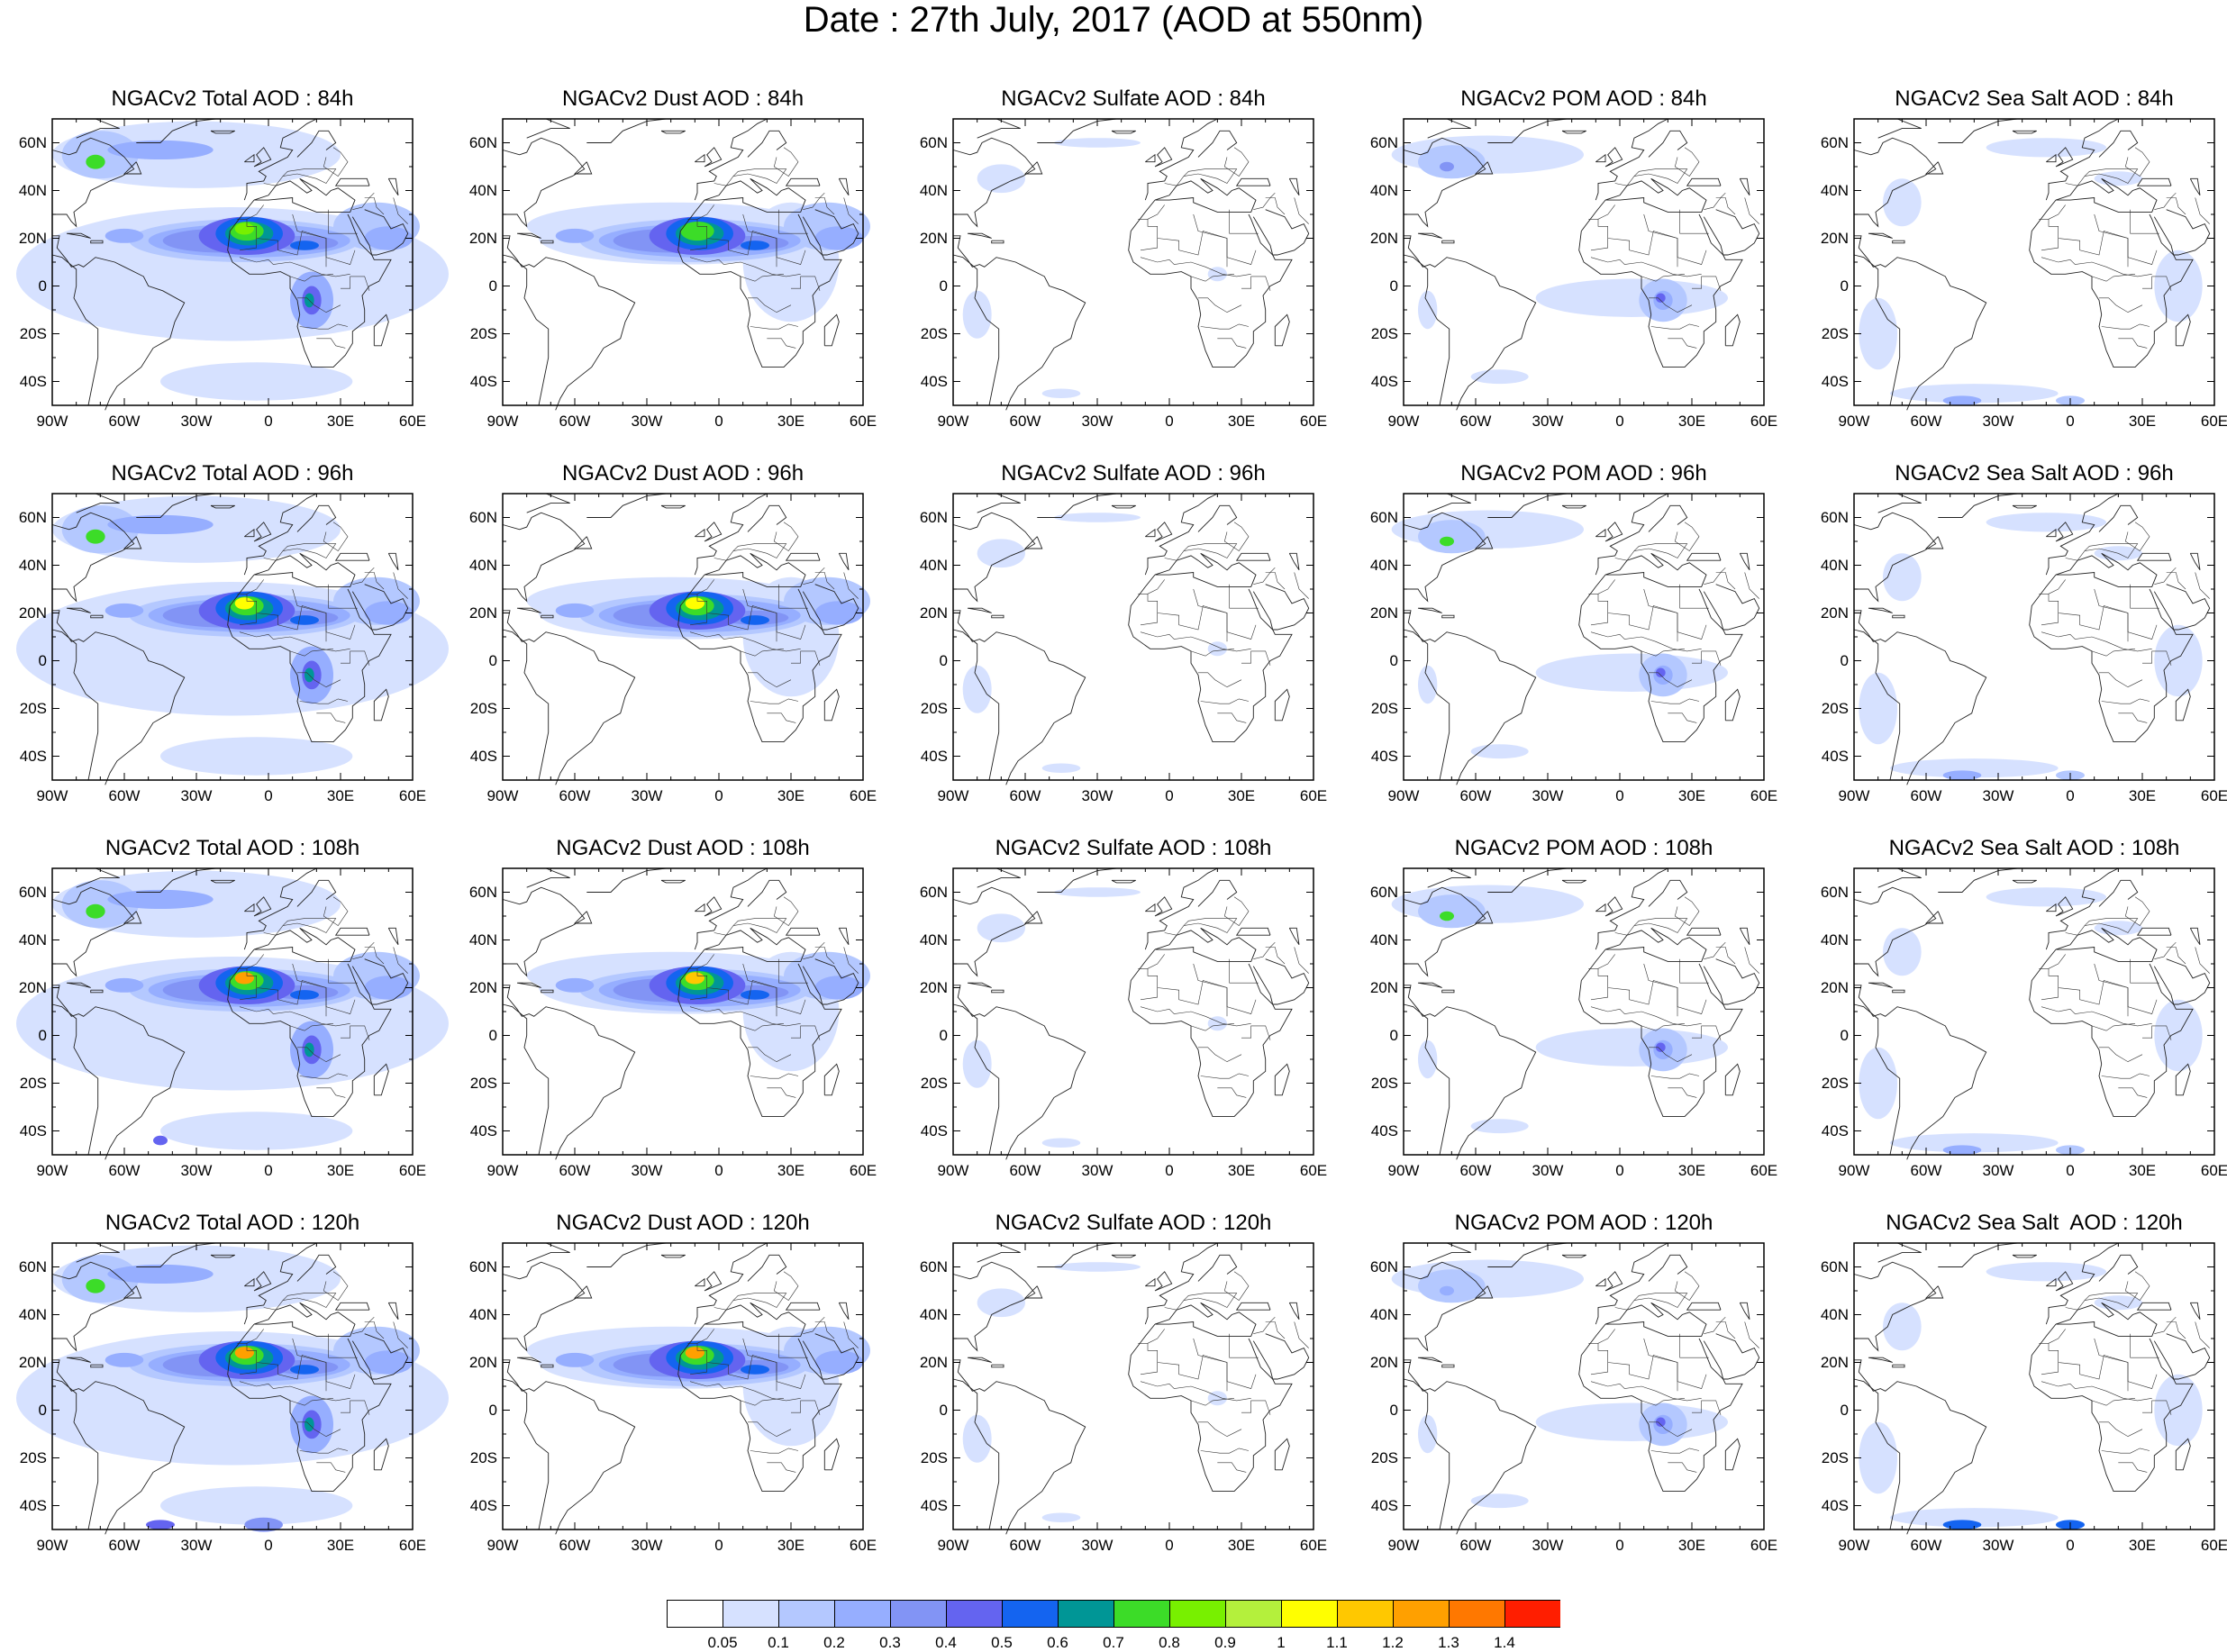 This screenshot has width=2227, height=1652. What do you see at coordinates (1578, 1013) in the screenshot?
I see `aod-map-pom` at bounding box center [1578, 1013].